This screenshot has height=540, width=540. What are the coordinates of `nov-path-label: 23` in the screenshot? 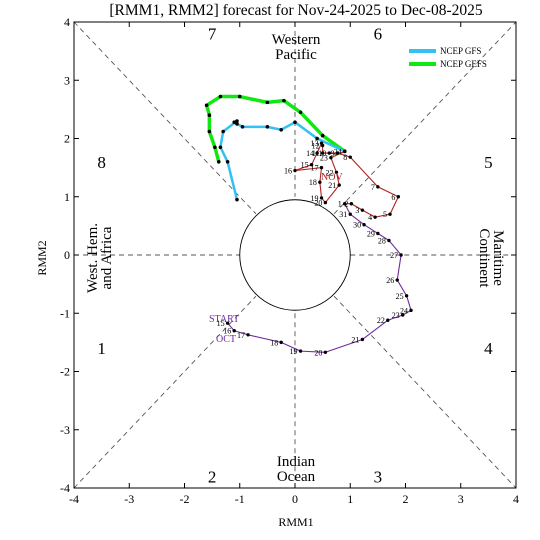 It's located at (324, 158).